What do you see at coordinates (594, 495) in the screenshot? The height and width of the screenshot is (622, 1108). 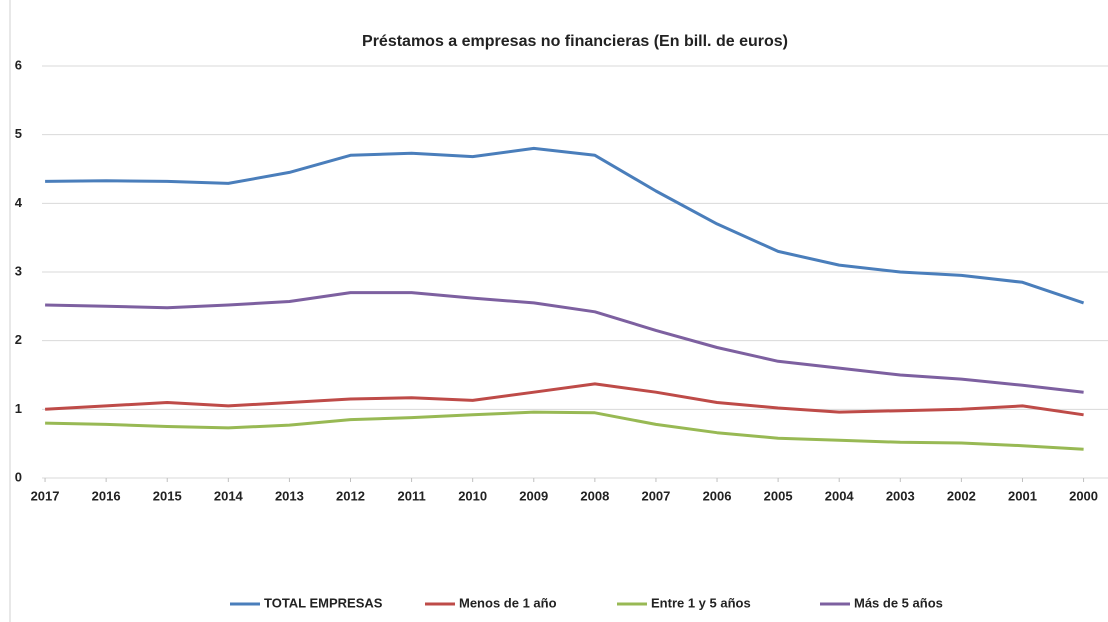 I see `x-tick-label: 2008` at bounding box center [594, 495].